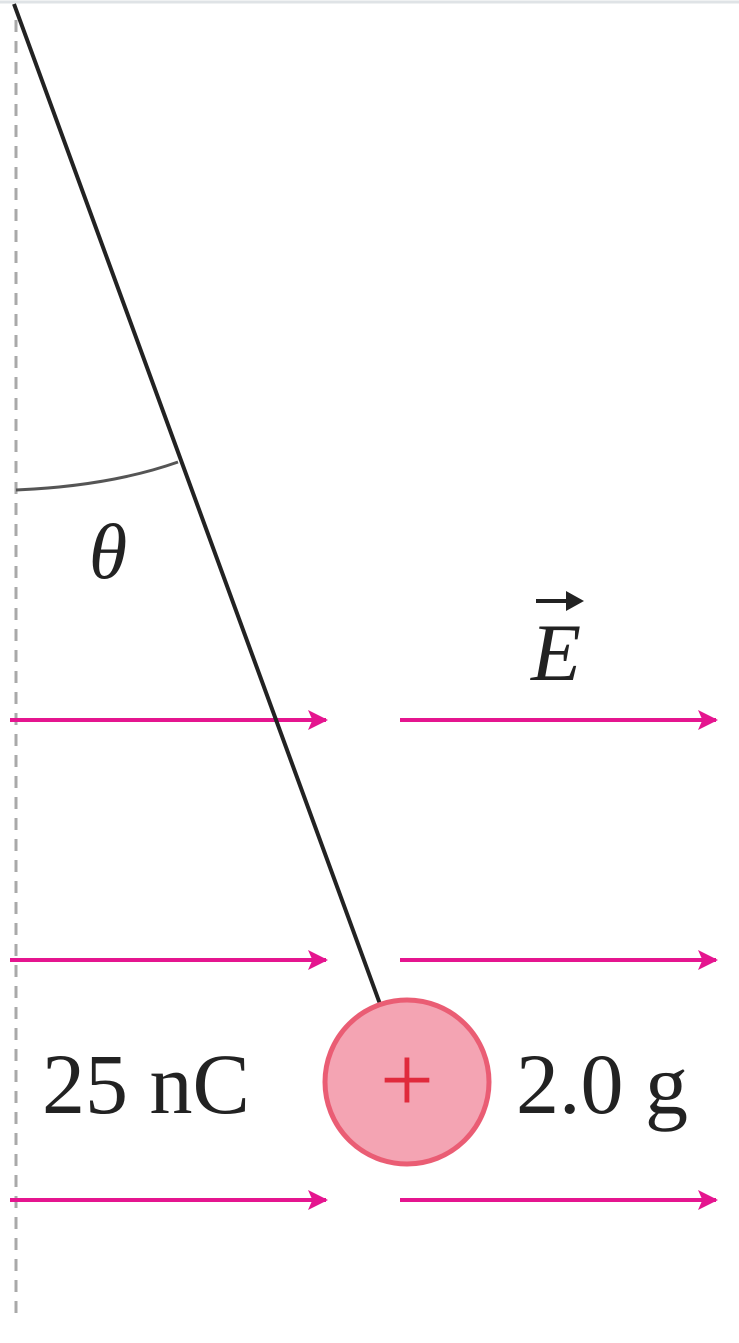 Image resolution: width=739 pixels, height=1343 pixels. What do you see at coordinates (97, 476) in the screenshot?
I see `angle-arc` at bounding box center [97, 476].